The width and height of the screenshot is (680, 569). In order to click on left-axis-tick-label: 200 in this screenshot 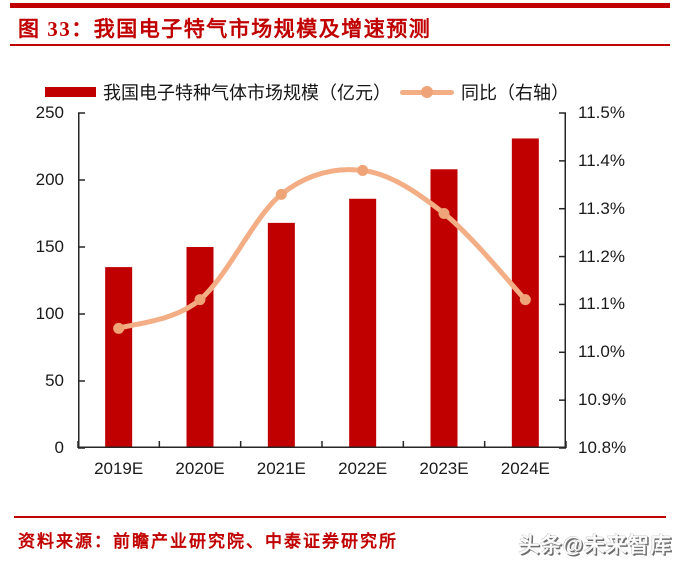, I will do `click(49, 179)`.